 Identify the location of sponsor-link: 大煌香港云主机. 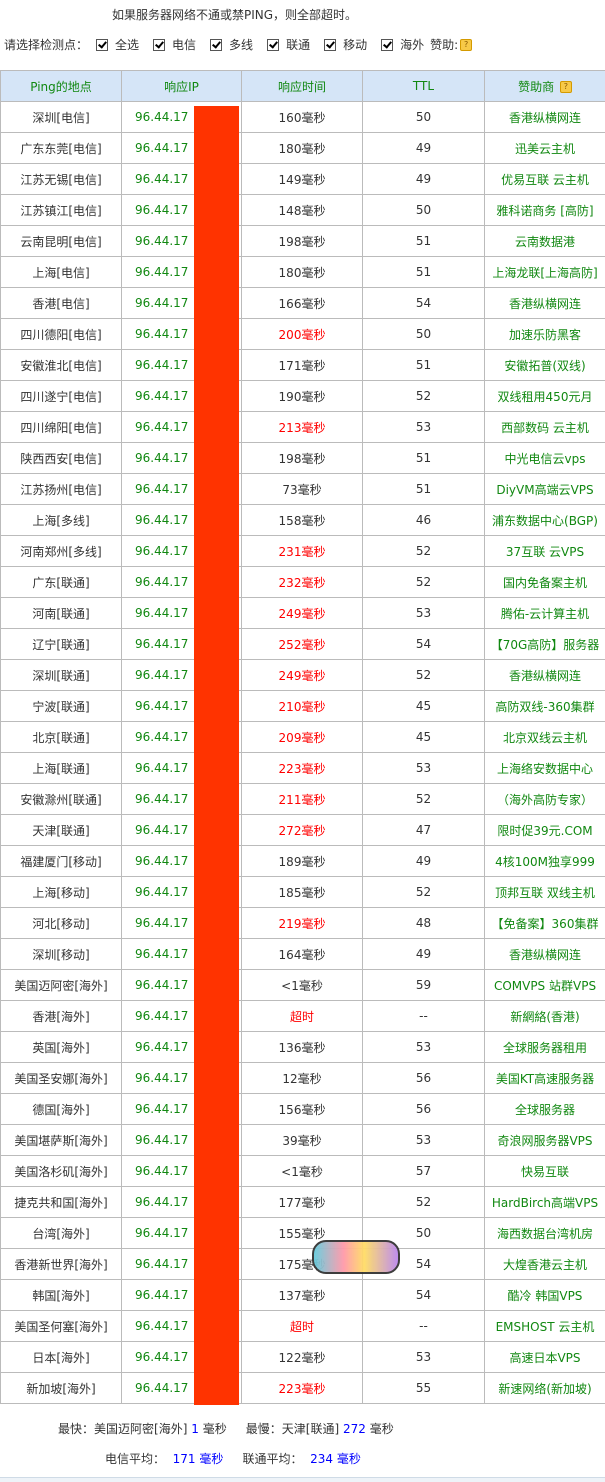
(545, 1264).